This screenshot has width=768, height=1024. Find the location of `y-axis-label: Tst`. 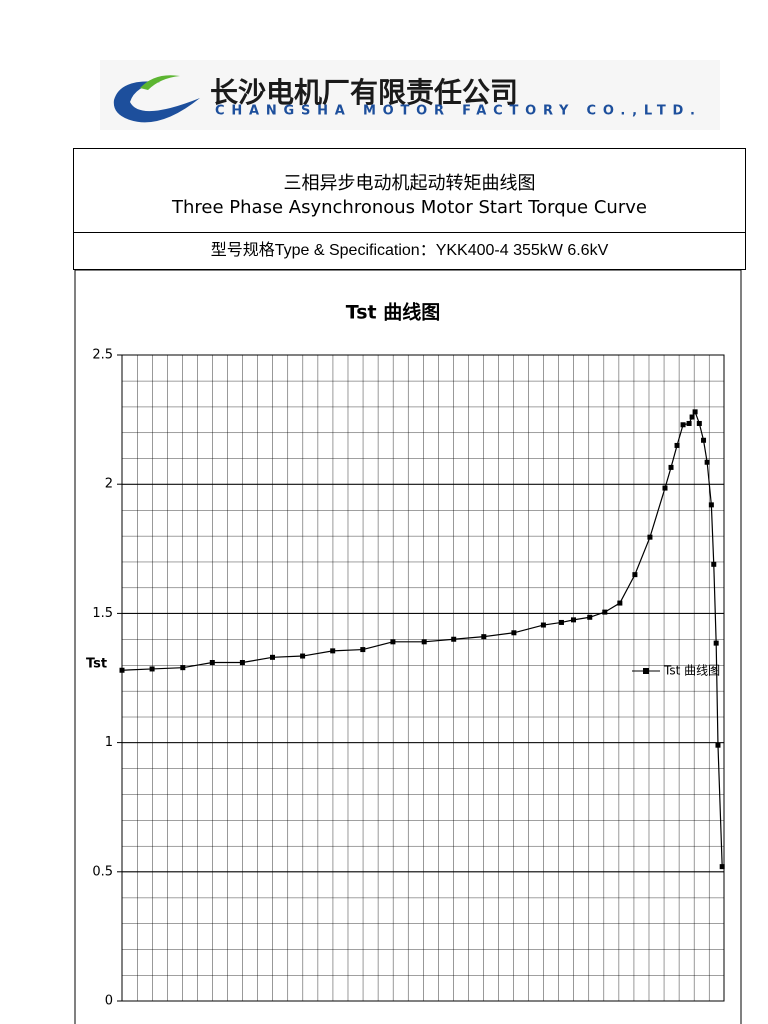

y-axis-label: Tst is located at coordinates (96, 664).